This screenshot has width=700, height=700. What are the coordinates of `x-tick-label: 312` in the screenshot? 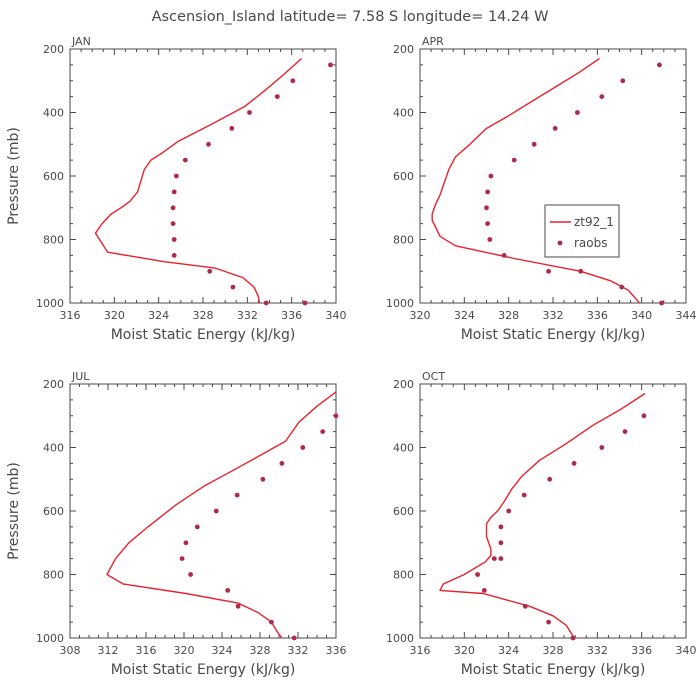 It's located at (108, 650).